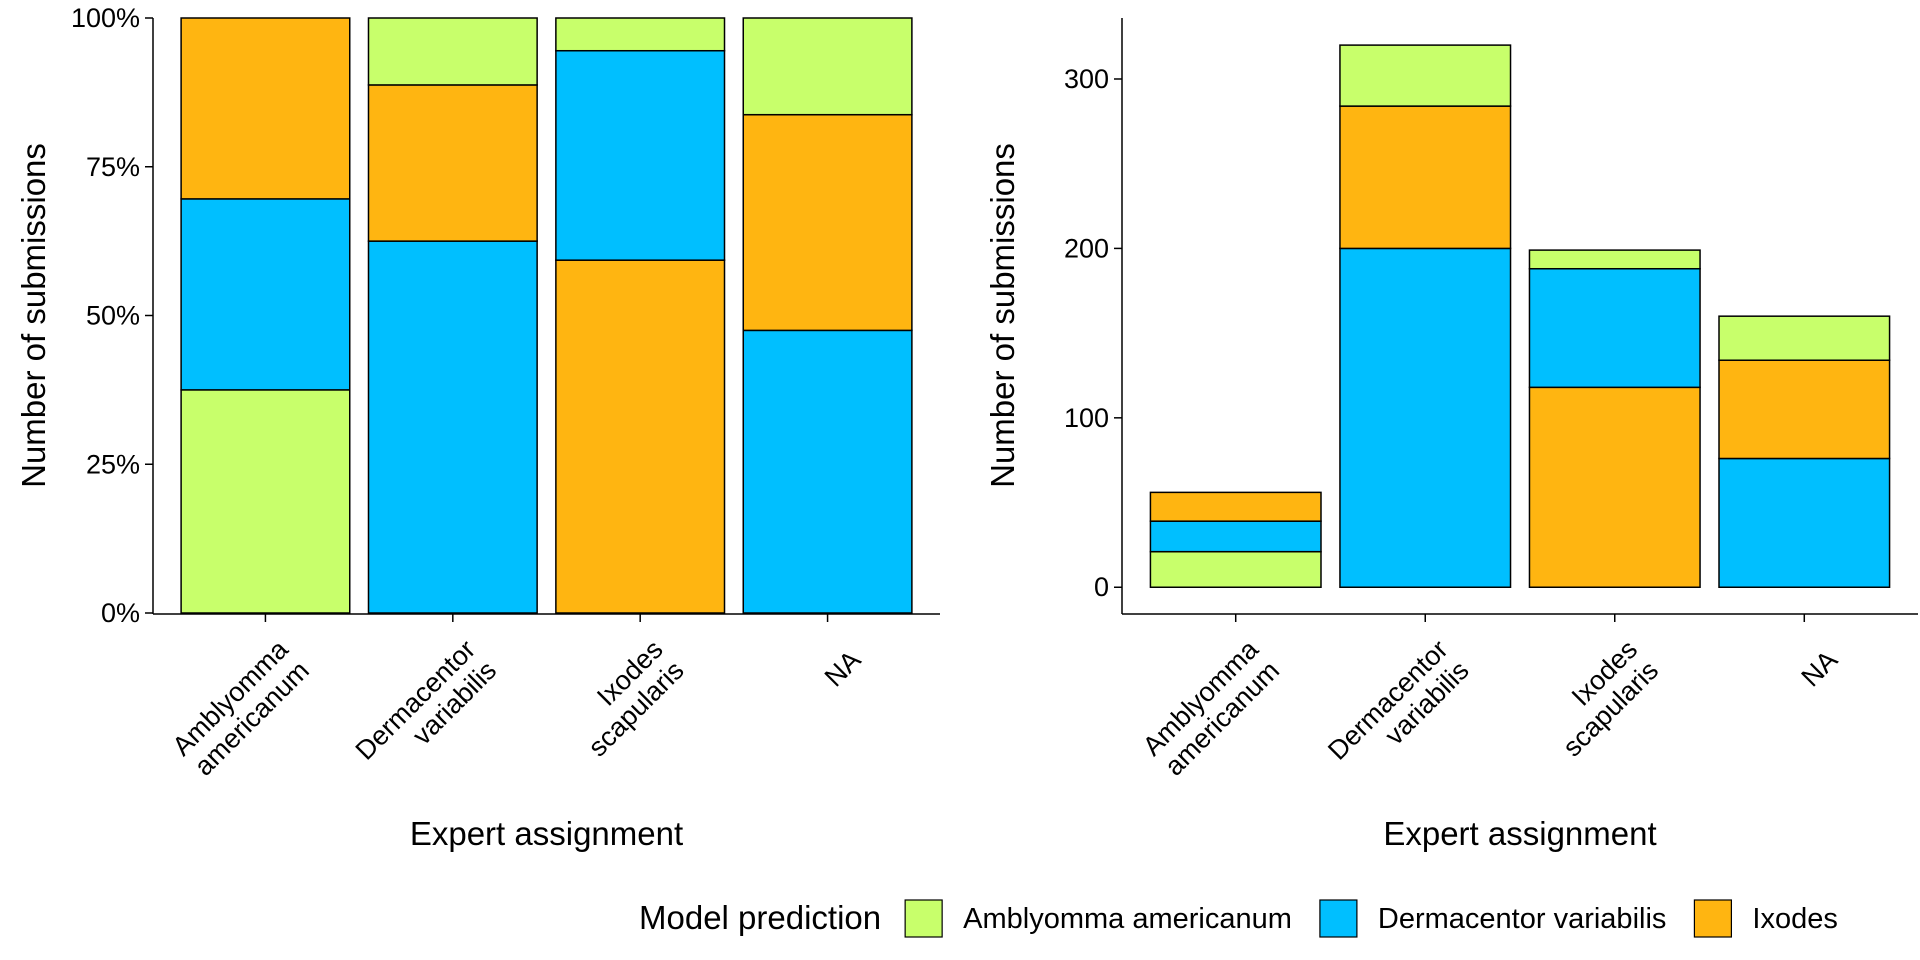 This screenshot has width=1920, height=960. What do you see at coordinates (113, 464) in the screenshot?
I see `y-tick-label: 25%` at bounding box center [113, 464].